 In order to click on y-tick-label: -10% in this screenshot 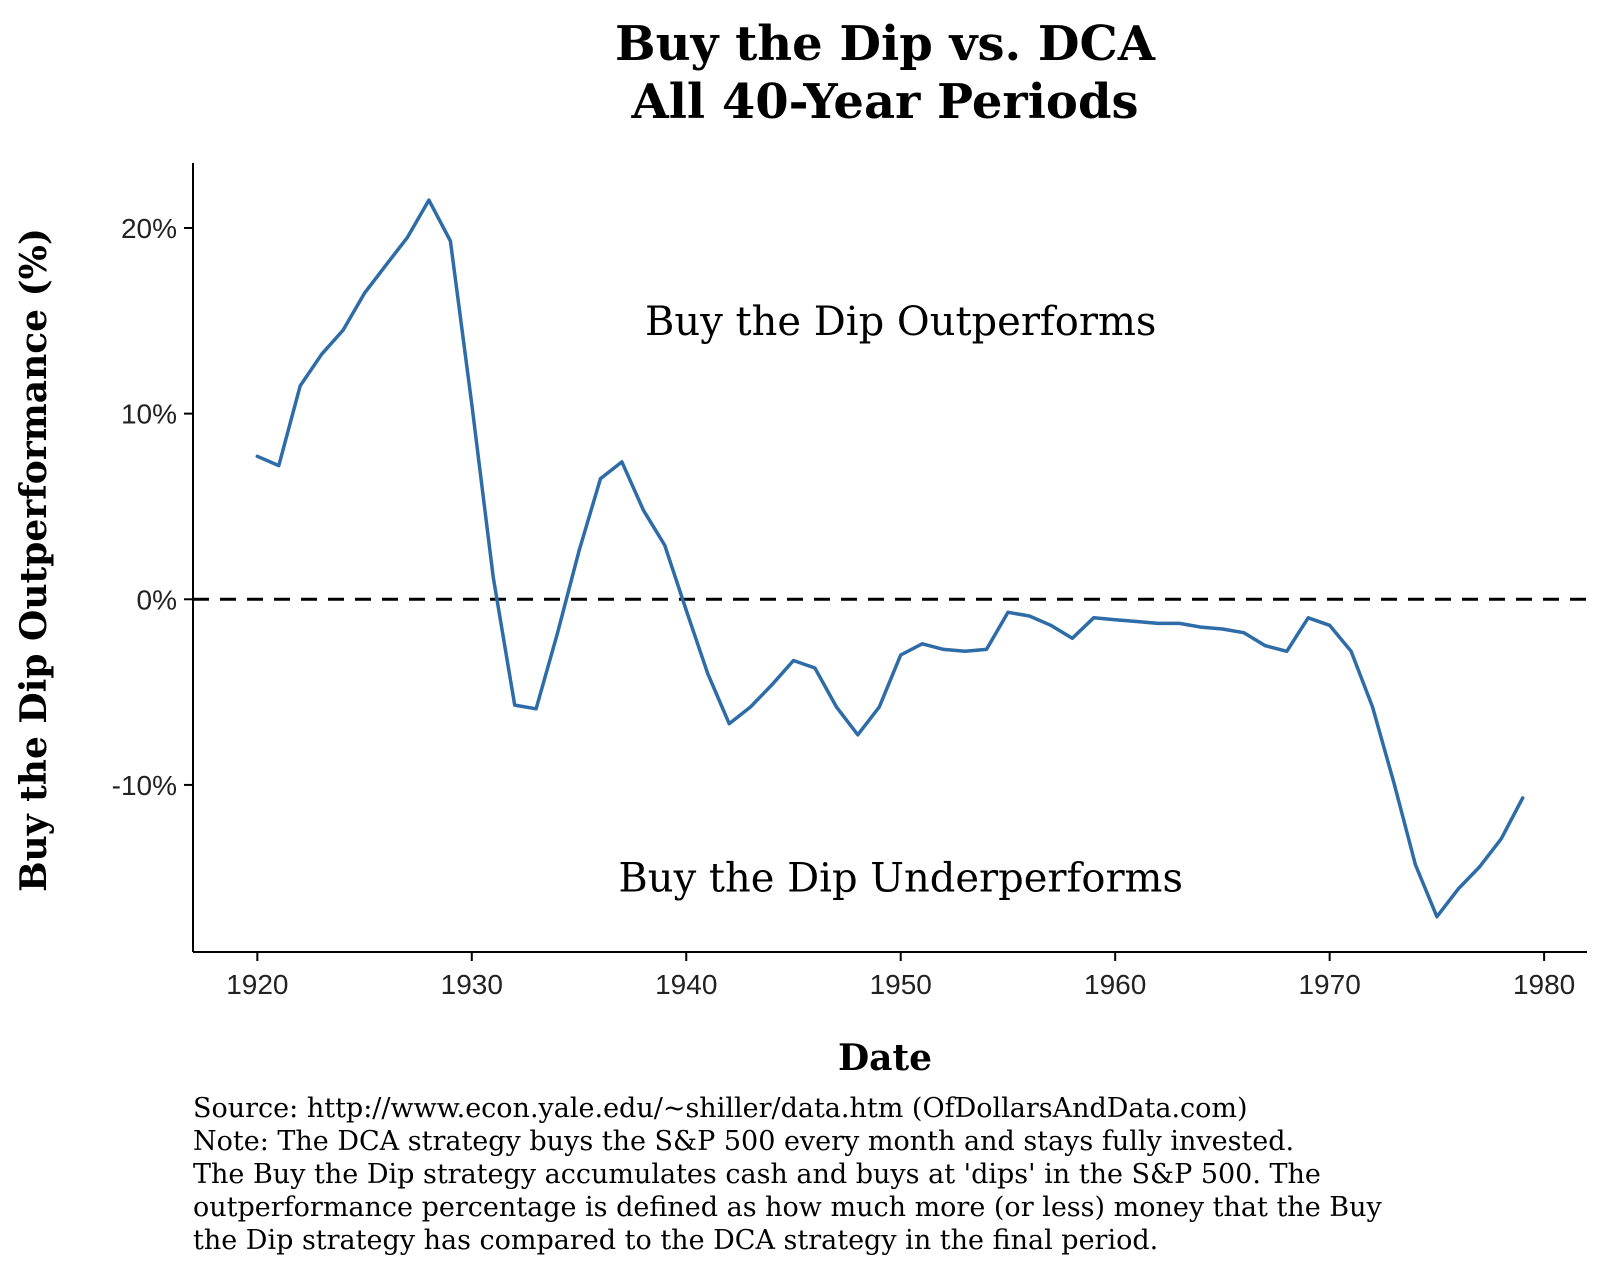, I will do `click(144, 785)`.